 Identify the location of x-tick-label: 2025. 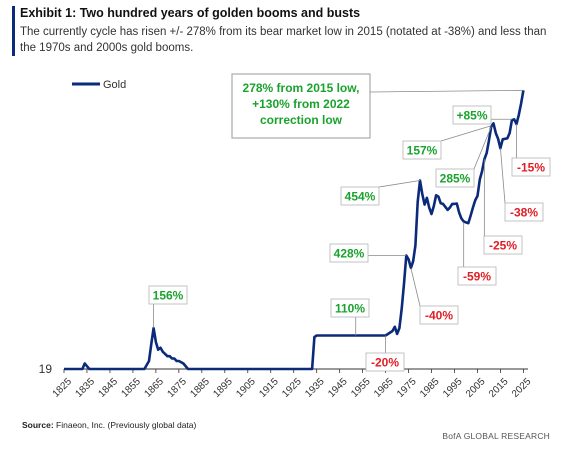
(522, 388).